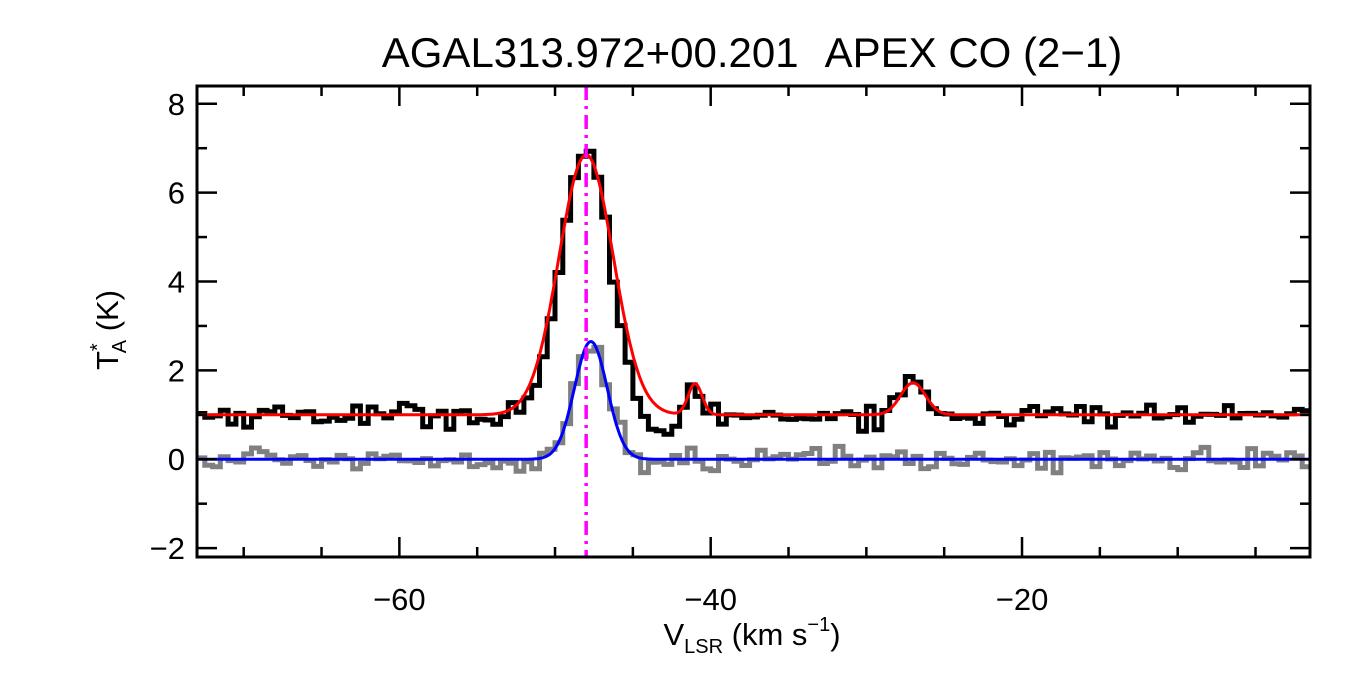 The height and width of the screenshot is (675, 1350). Describe the element at coordinates (753, 400) in the screenshot. I see `series-3-fit-line` at that location.